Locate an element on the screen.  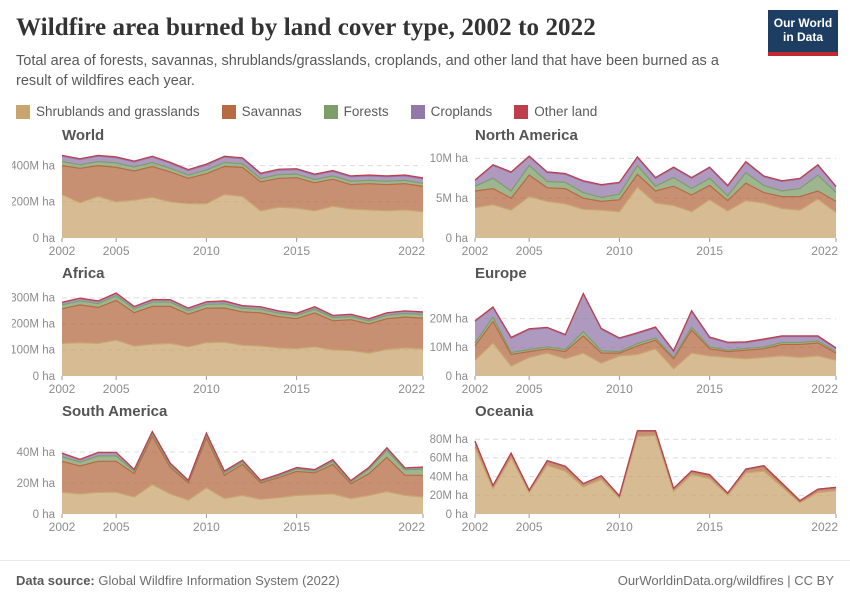
y-axis-tick-label: 100M ha is located at coordinates (34, 351).